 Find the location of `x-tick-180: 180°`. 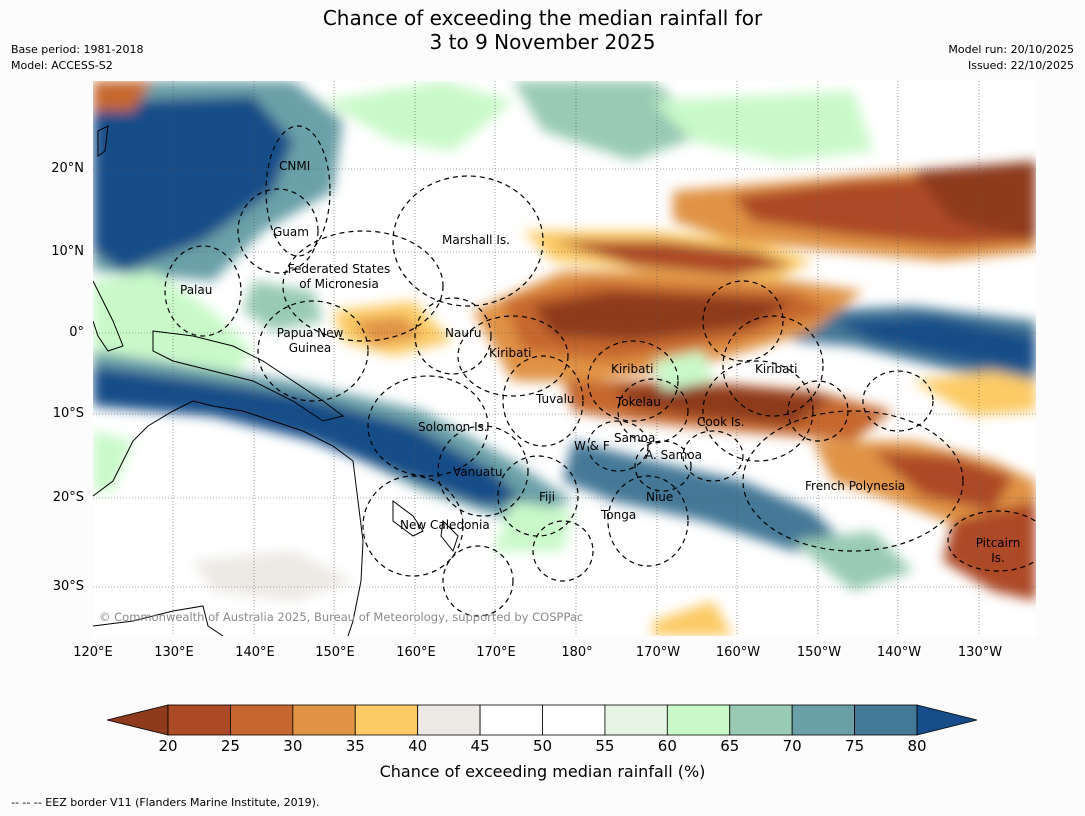

x-tick-180: 180° is located at coordinates (577, 652).